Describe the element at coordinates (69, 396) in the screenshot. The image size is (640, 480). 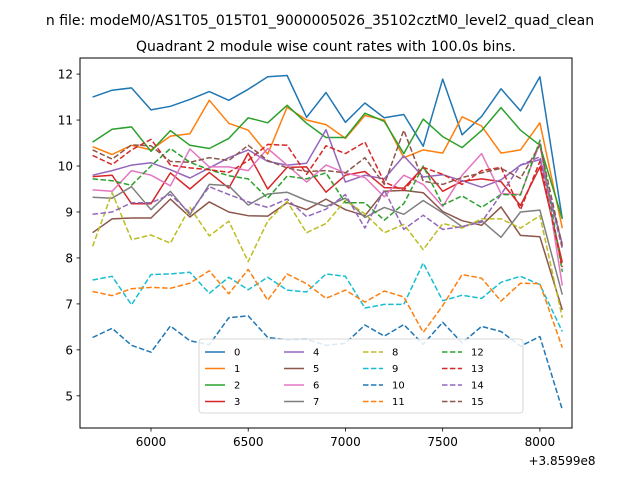
I see `y-tick-5-label: 5` at that location.